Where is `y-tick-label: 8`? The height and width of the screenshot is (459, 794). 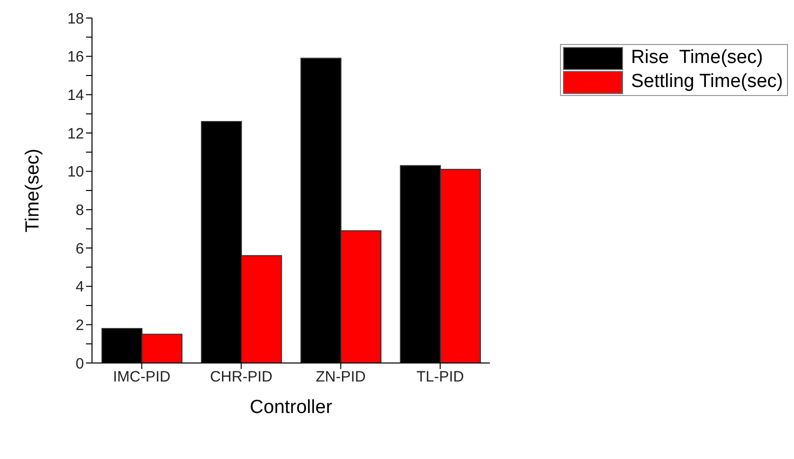 y-tick-label: 8 is located at coordinates (80, 210).